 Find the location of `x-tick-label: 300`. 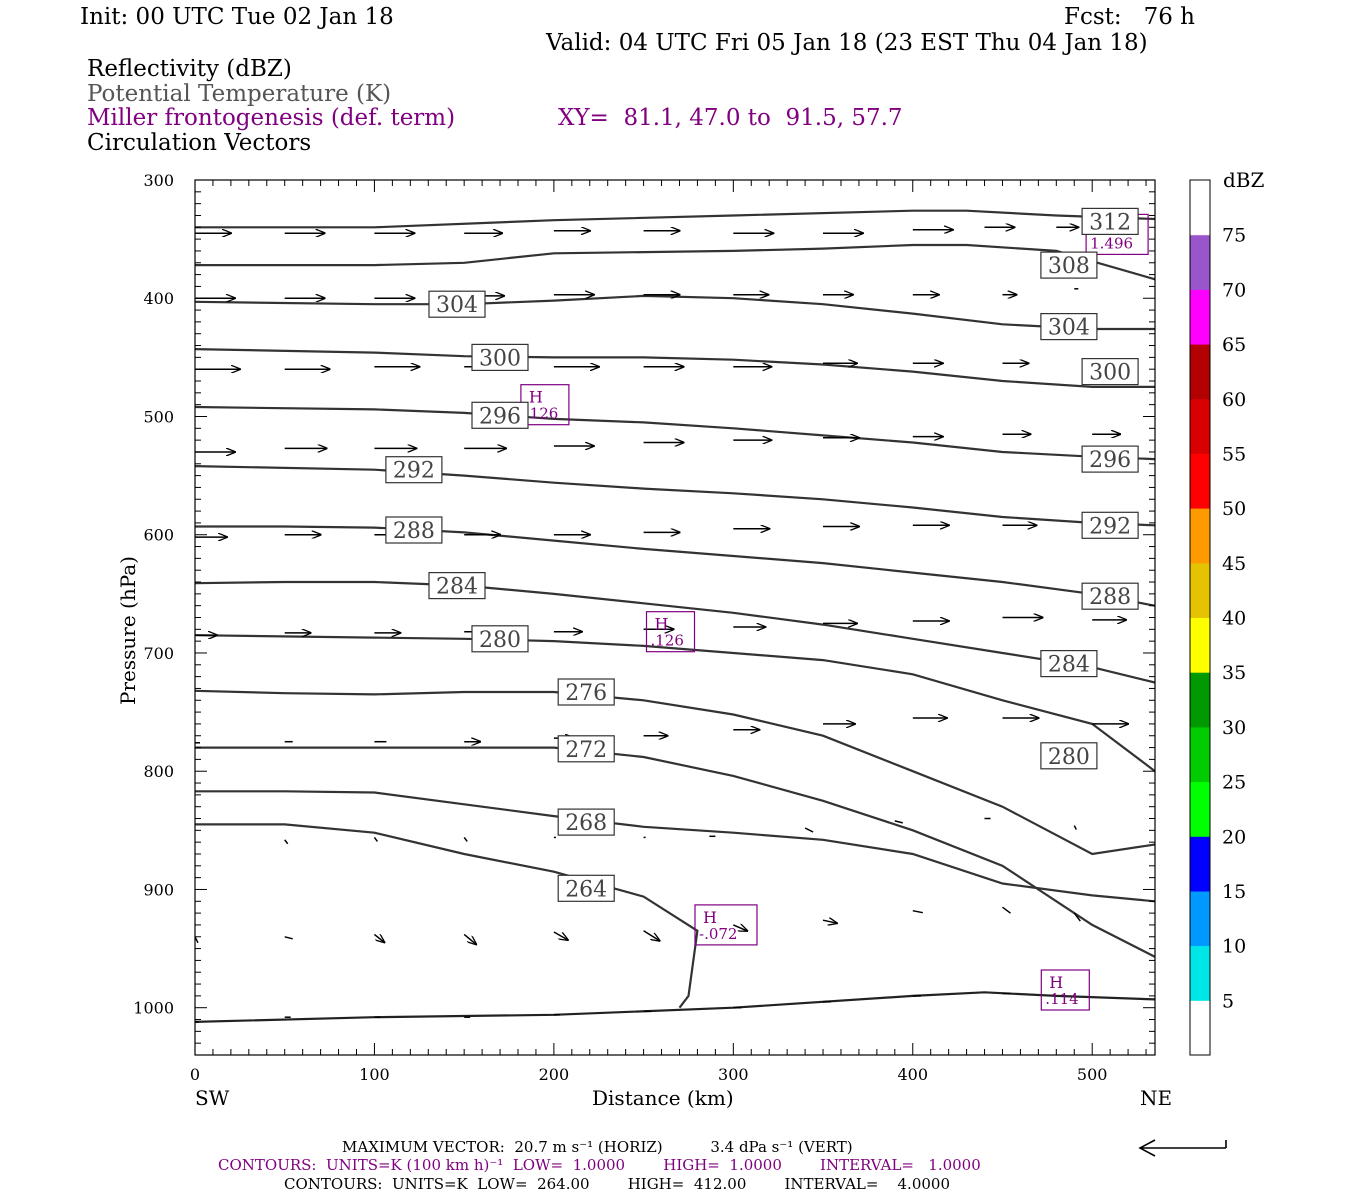

x-tick-label: 300 is located at coordinates (733, 1074).